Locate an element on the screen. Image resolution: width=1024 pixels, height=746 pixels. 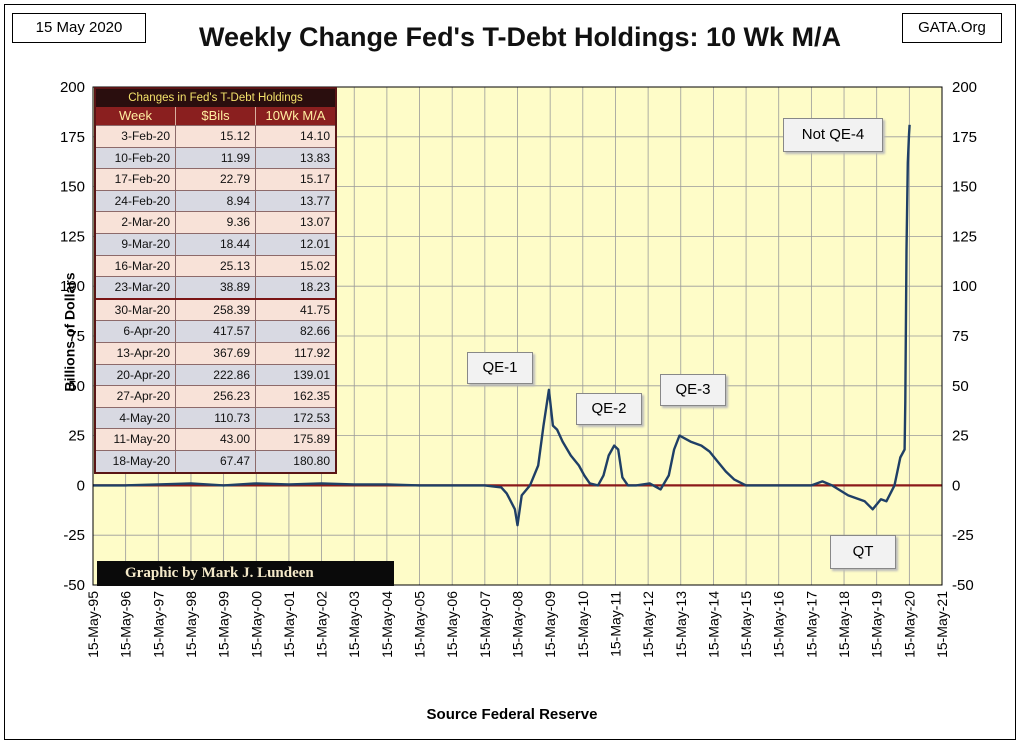
x-tick-label: 15-May-01 is located at coordinates (289, 624).